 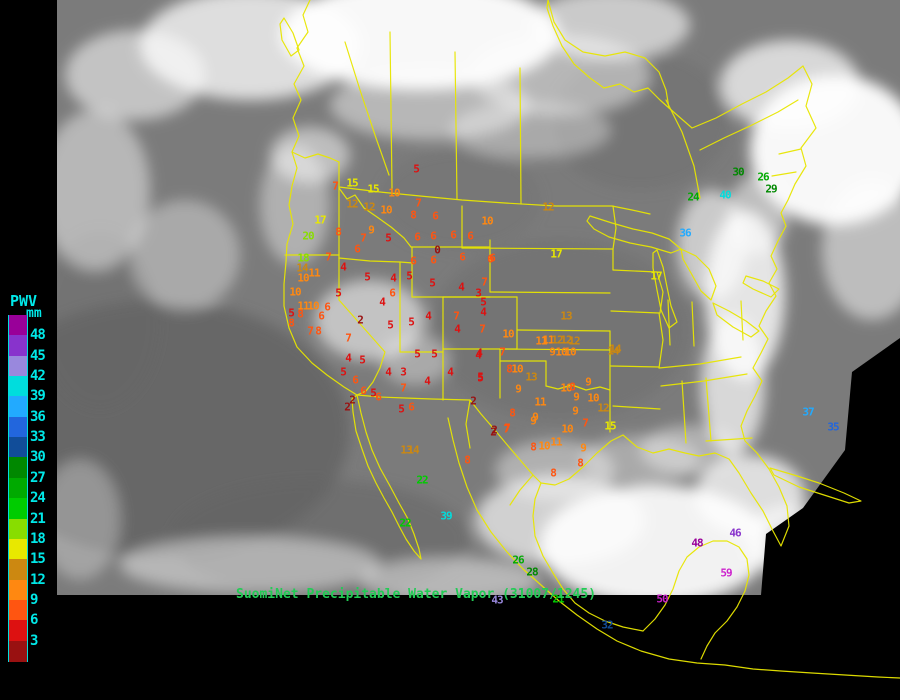 I want to click on legend-tick-label: 6, so click(x=34, y=620).